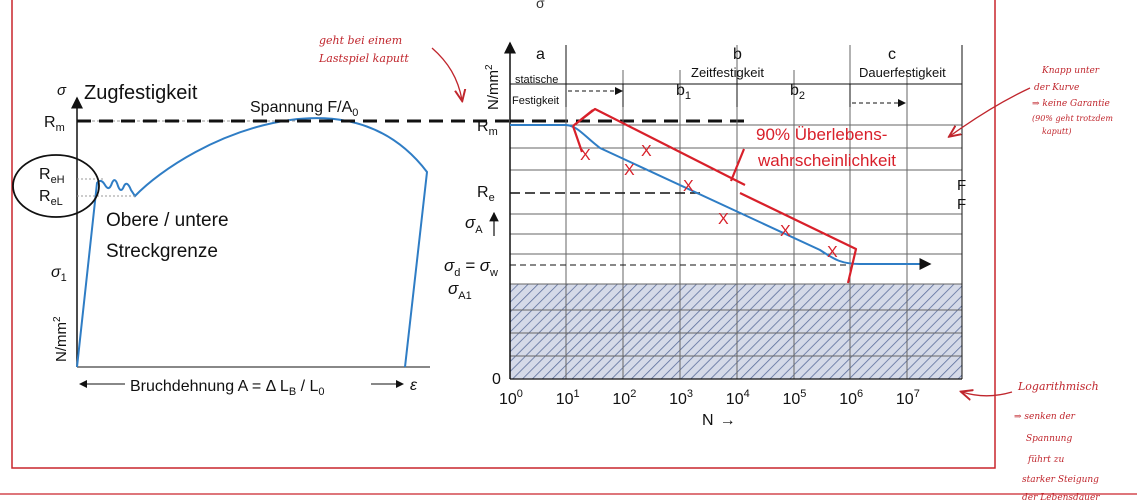 This screenshot has width=1137, height=503. I want to click on tick-label-7: 10⁷, so click(908, 398).